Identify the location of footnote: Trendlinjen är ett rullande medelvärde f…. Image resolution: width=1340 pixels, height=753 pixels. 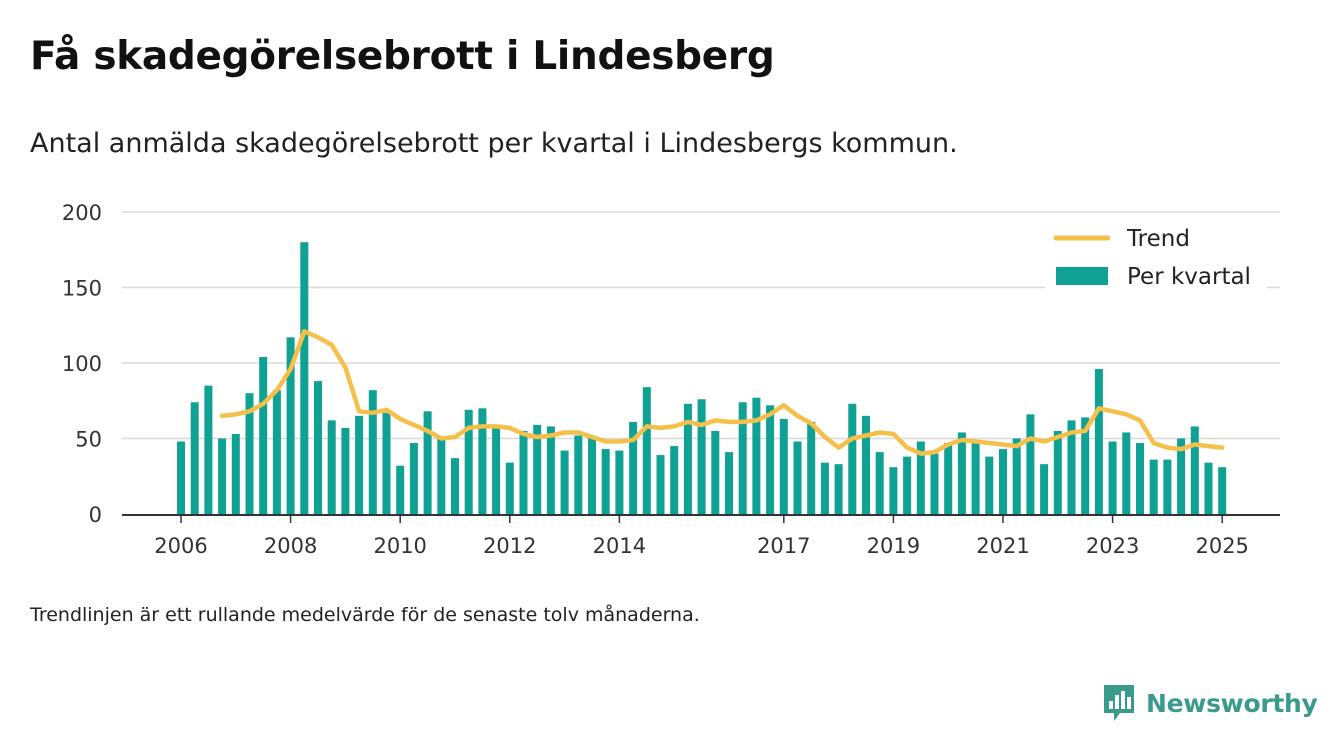
(365, 615).